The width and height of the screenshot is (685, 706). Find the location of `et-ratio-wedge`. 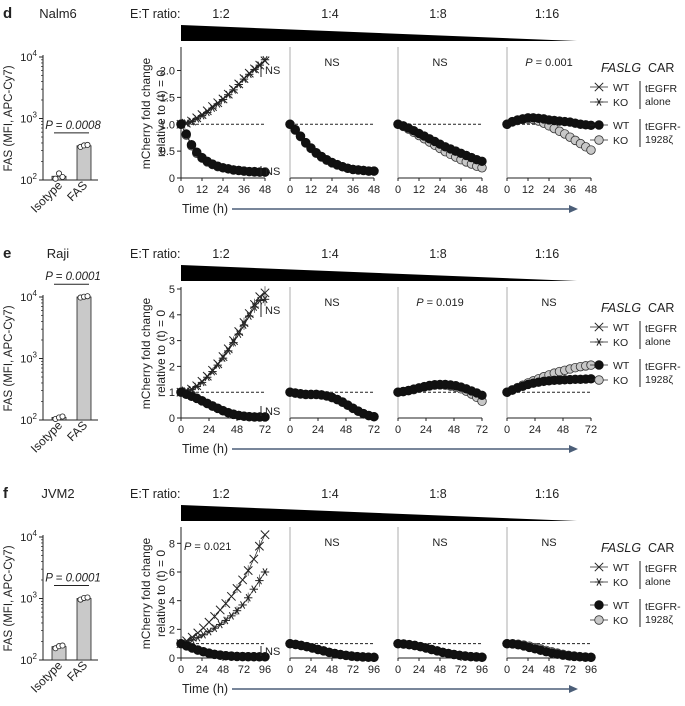

et-ratio-wedge is located at coordinates (379, 33).